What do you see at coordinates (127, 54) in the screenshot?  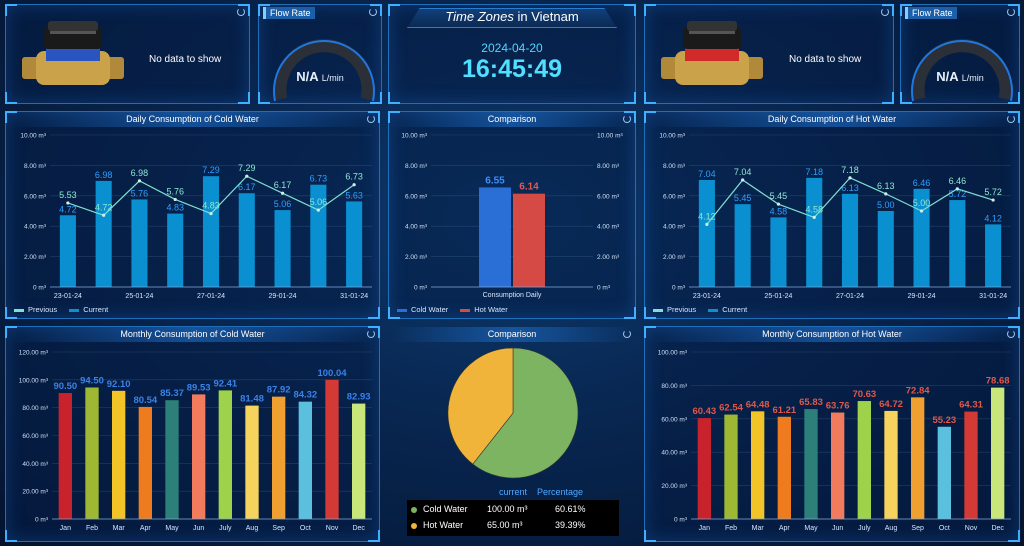 I see `cold-meter-panel: No data to show` at bounding box center [127, 54].